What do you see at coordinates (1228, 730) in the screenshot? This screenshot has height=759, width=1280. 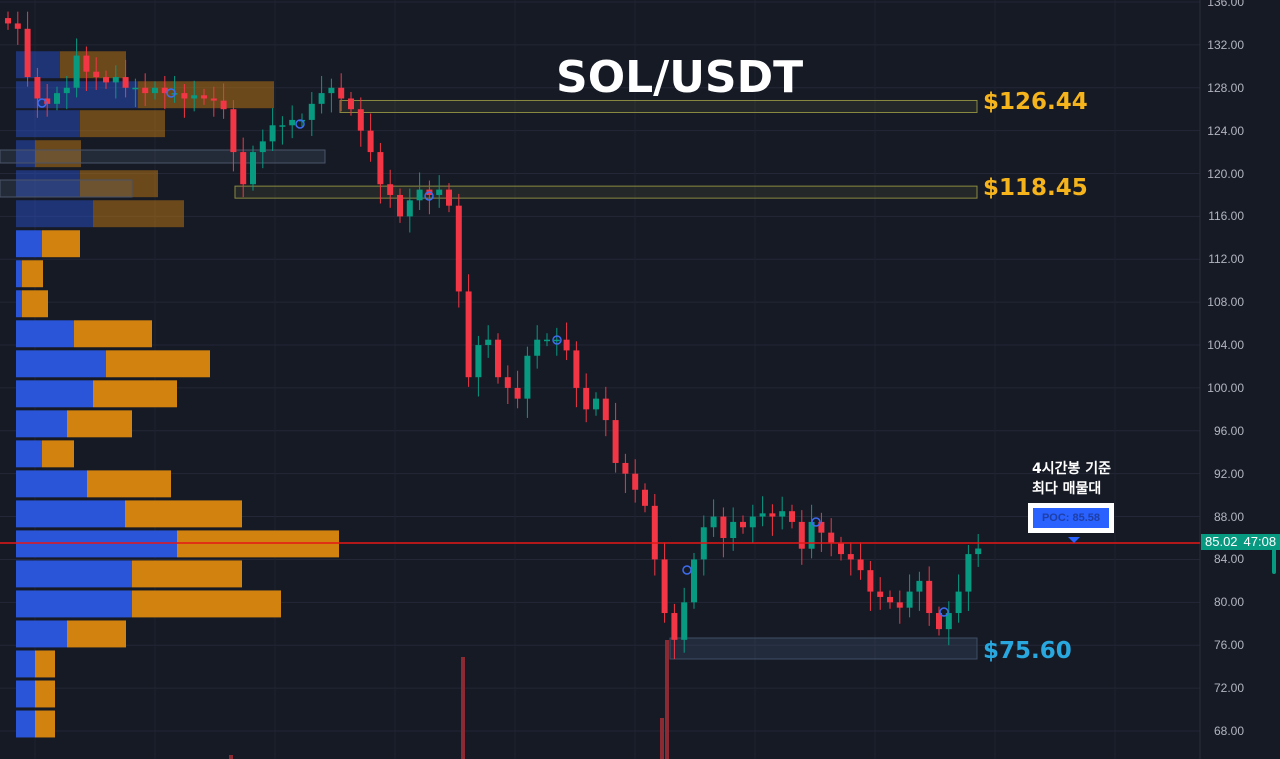 I see `y-tick-label: 68.00` at bounding box center [1228, 730].